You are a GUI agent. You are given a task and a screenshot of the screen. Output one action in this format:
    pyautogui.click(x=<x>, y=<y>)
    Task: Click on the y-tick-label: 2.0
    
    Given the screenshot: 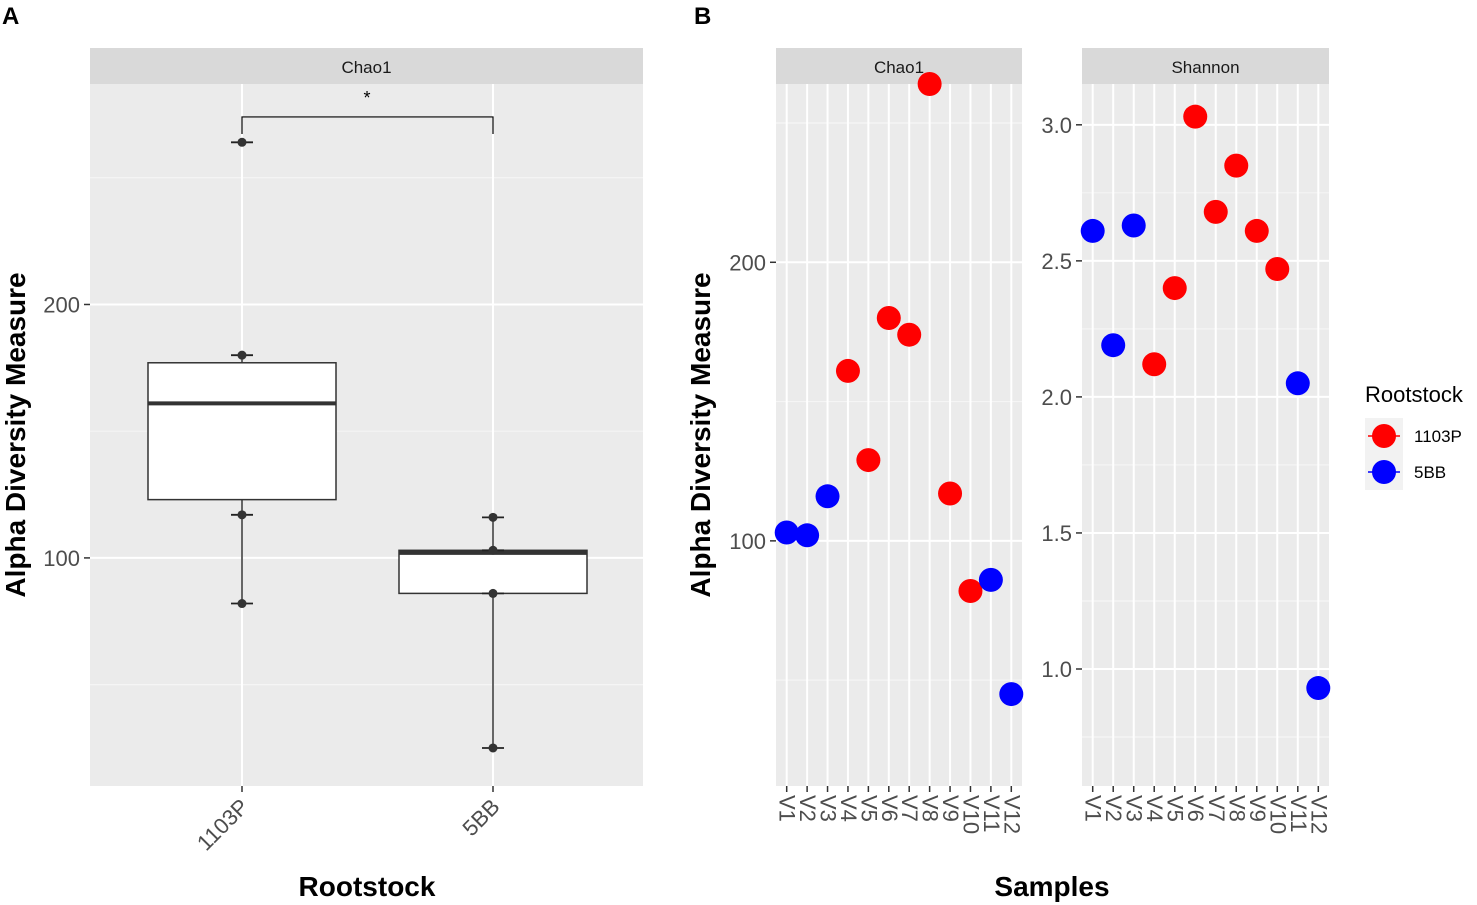 What is the action you would take?
    pyautogui.click(x=1056, y=397)
    